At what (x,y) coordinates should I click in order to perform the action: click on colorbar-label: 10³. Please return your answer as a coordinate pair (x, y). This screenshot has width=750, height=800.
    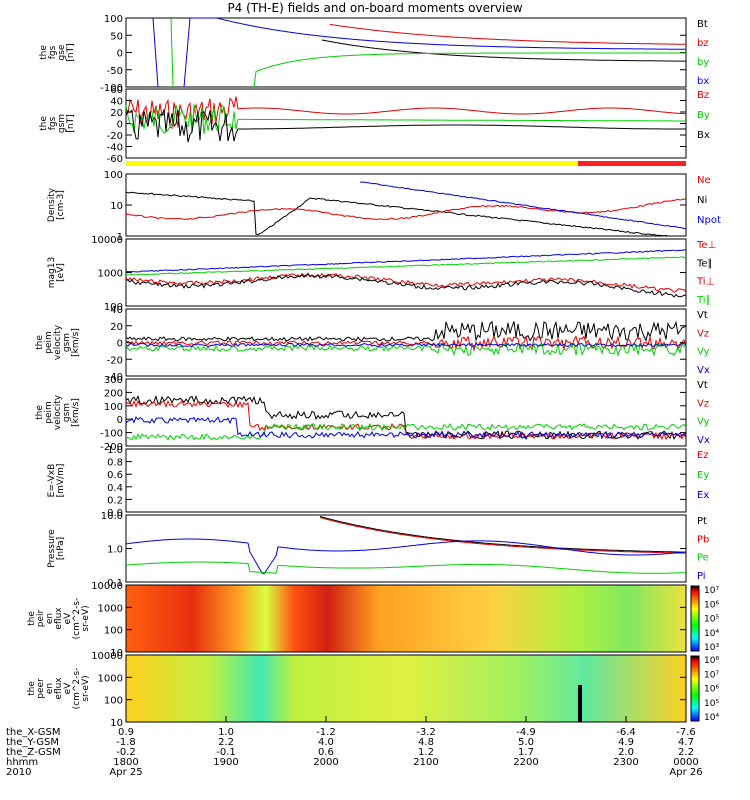
    Looking at the image, I should click on (711, 648).